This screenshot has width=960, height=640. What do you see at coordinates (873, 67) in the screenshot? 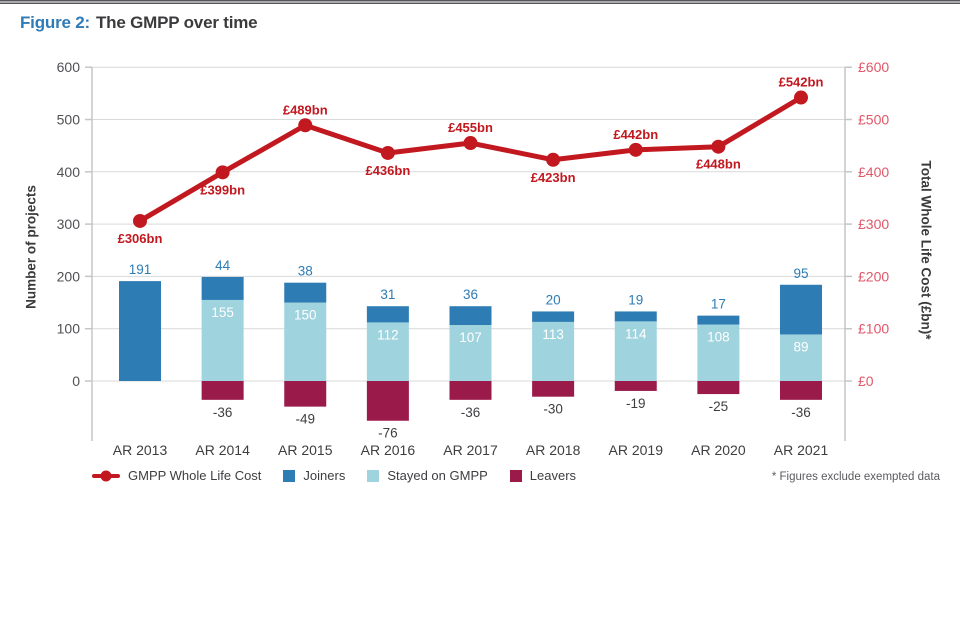
I see `right-axis-tick-label: £600` at bounding box center [873, 67].